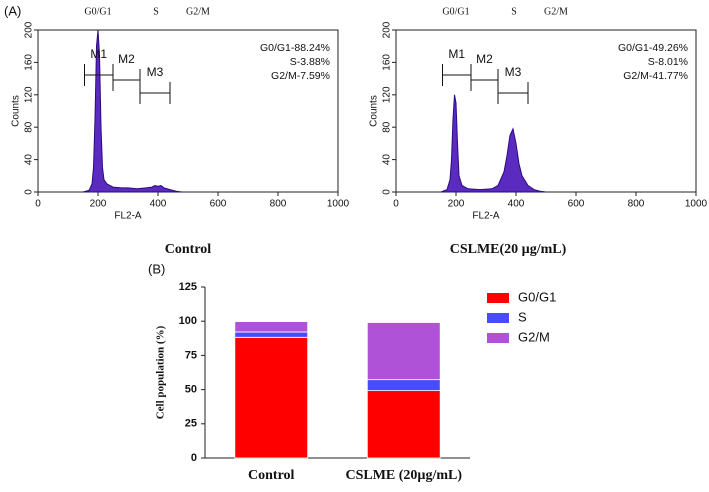 The height and width of the screenshot is (492, 709). Describe the element at coordinates (191, 390) in the screenshot. I see `y-tick-label: 50` at that location.